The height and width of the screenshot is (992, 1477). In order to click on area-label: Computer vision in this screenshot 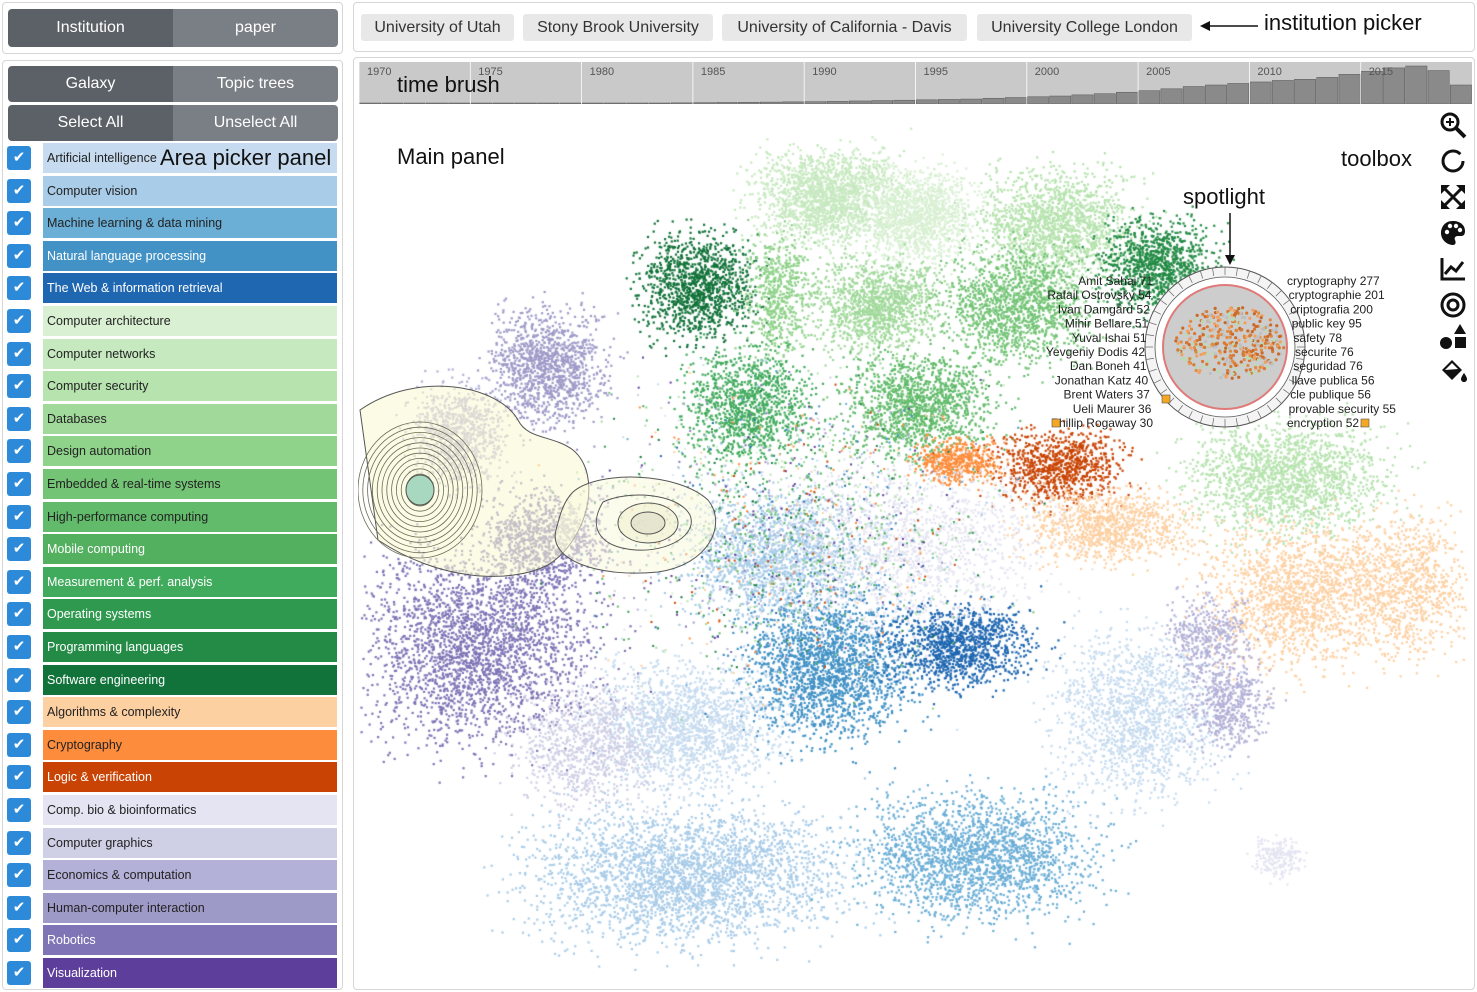, I will do `click(190, 190)`.